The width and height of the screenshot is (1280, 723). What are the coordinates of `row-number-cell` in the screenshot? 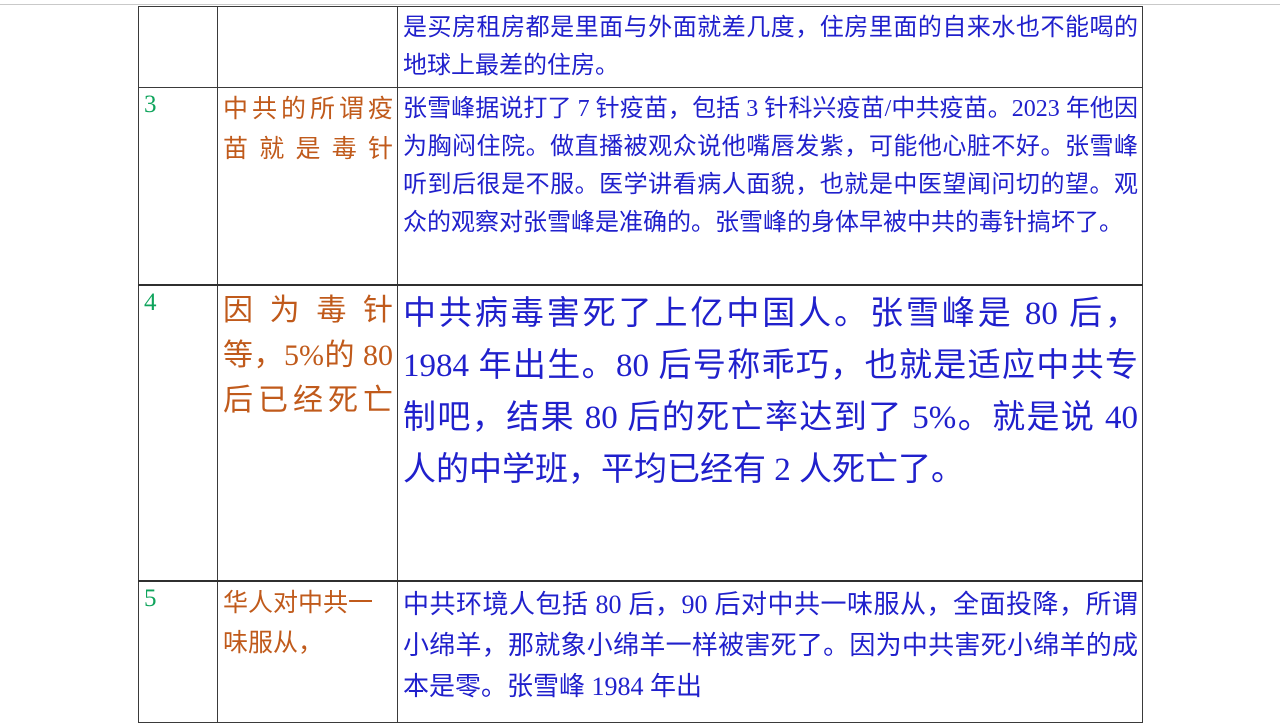 It's located at (178, 47).